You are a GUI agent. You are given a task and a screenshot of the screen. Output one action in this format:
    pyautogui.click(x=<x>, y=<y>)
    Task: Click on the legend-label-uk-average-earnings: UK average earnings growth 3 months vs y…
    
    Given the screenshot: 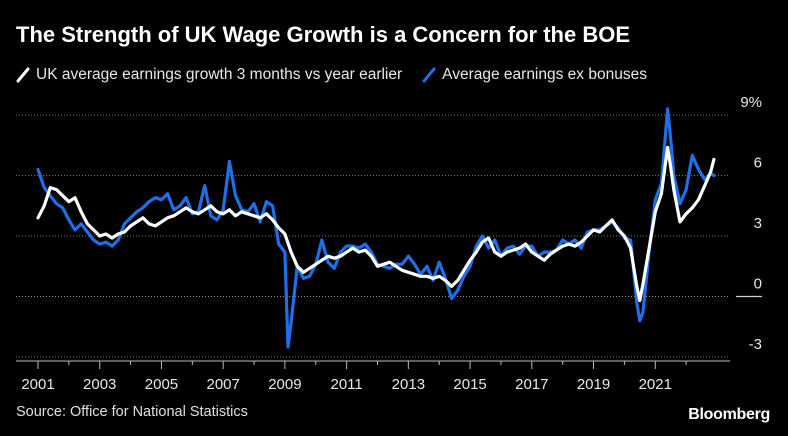 What is the action you would take?
    pyautogui.click(x=219, y=74)
    